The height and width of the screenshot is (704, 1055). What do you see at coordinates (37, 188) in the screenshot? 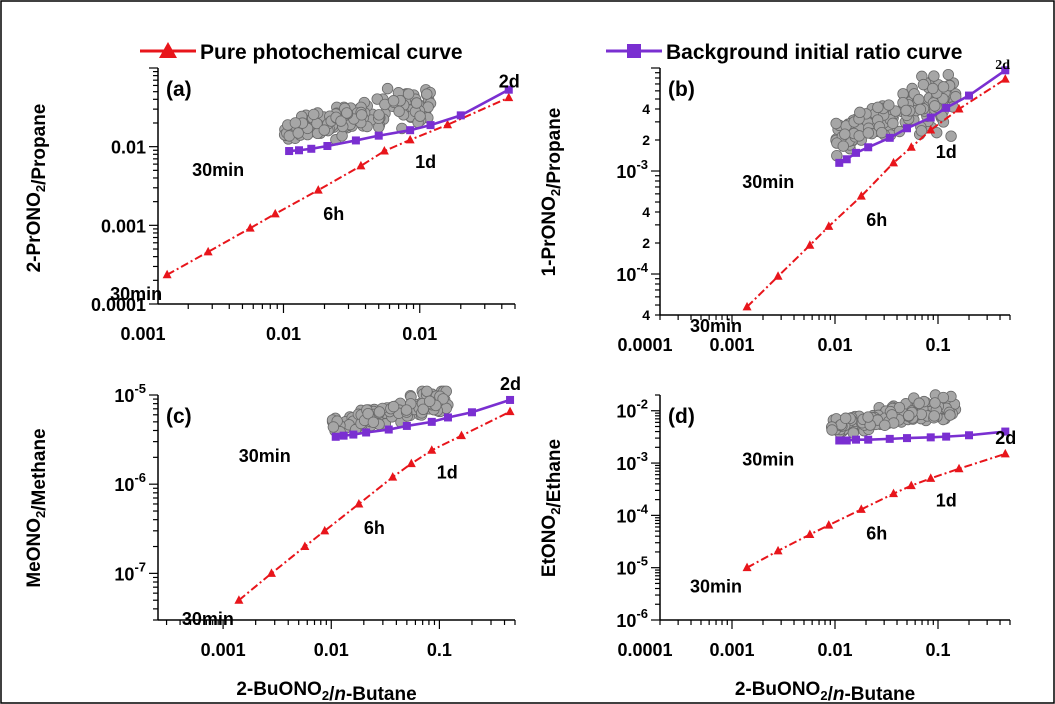
I see `y-axis-title: 2-PrONO2/Propane` at bounding box center [37, 188].